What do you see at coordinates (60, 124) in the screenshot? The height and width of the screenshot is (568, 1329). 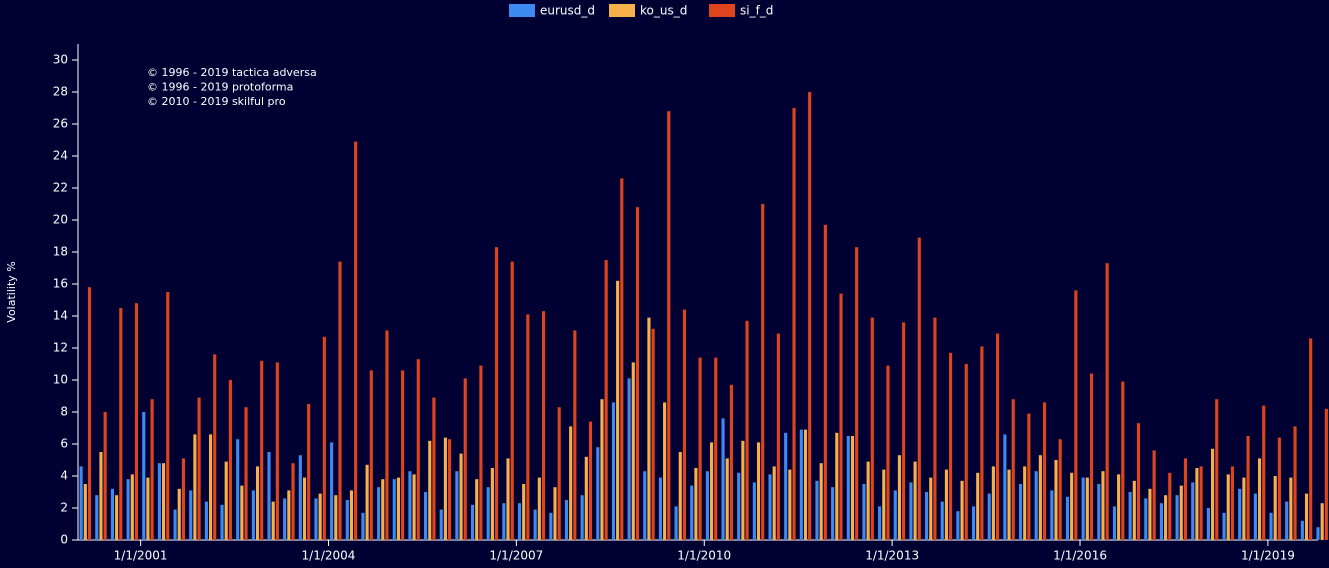 I see `y-tick-label: 26` at bounding box center [60, 124].